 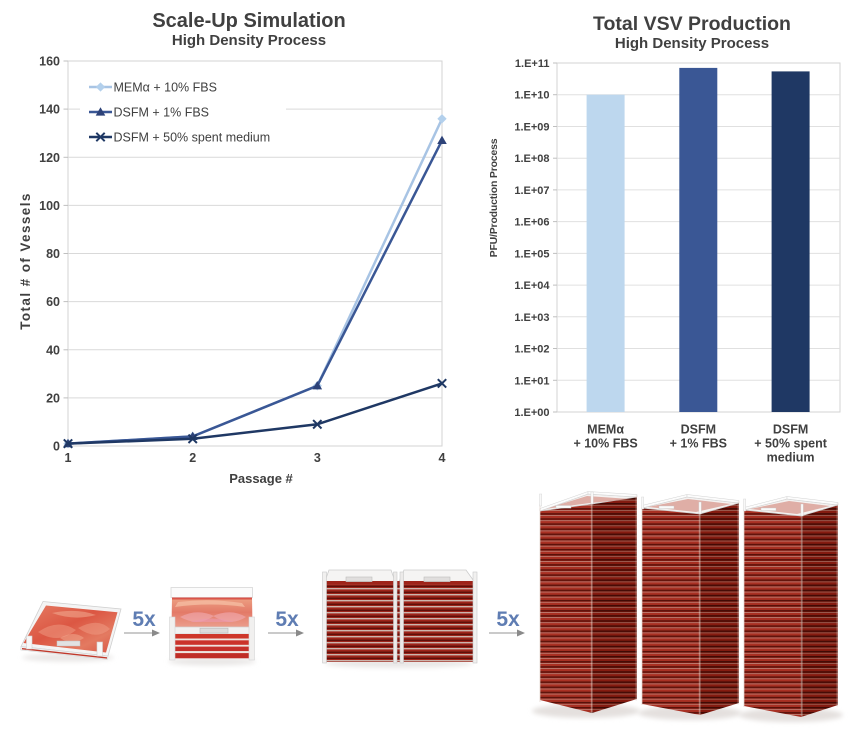 I want to click on svg-text: MEMα + 10% FBS, so click(x=165, y=88).